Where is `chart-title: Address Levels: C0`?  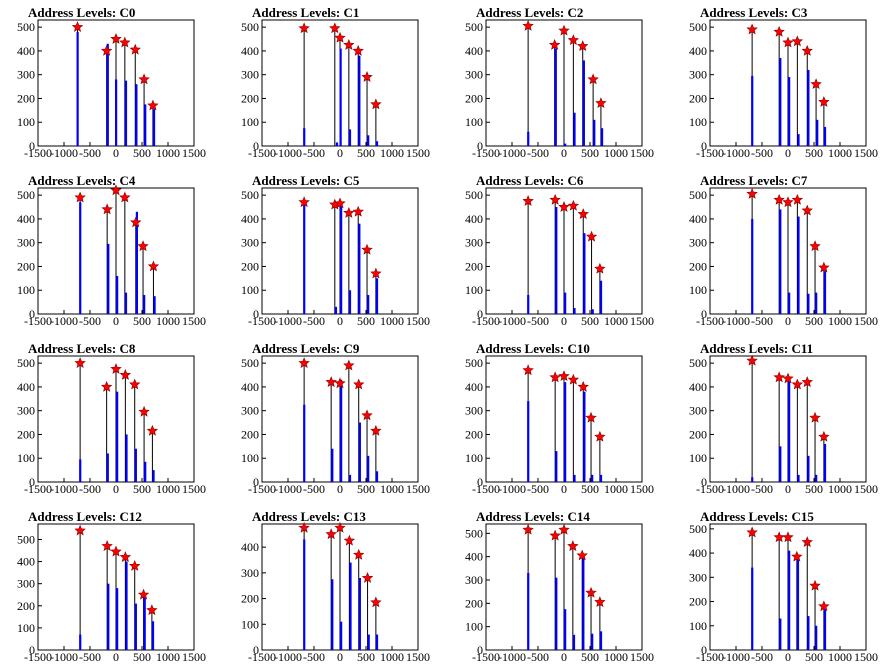
chart-title: Address Levels: C0 is located at coordinates (82, 12).